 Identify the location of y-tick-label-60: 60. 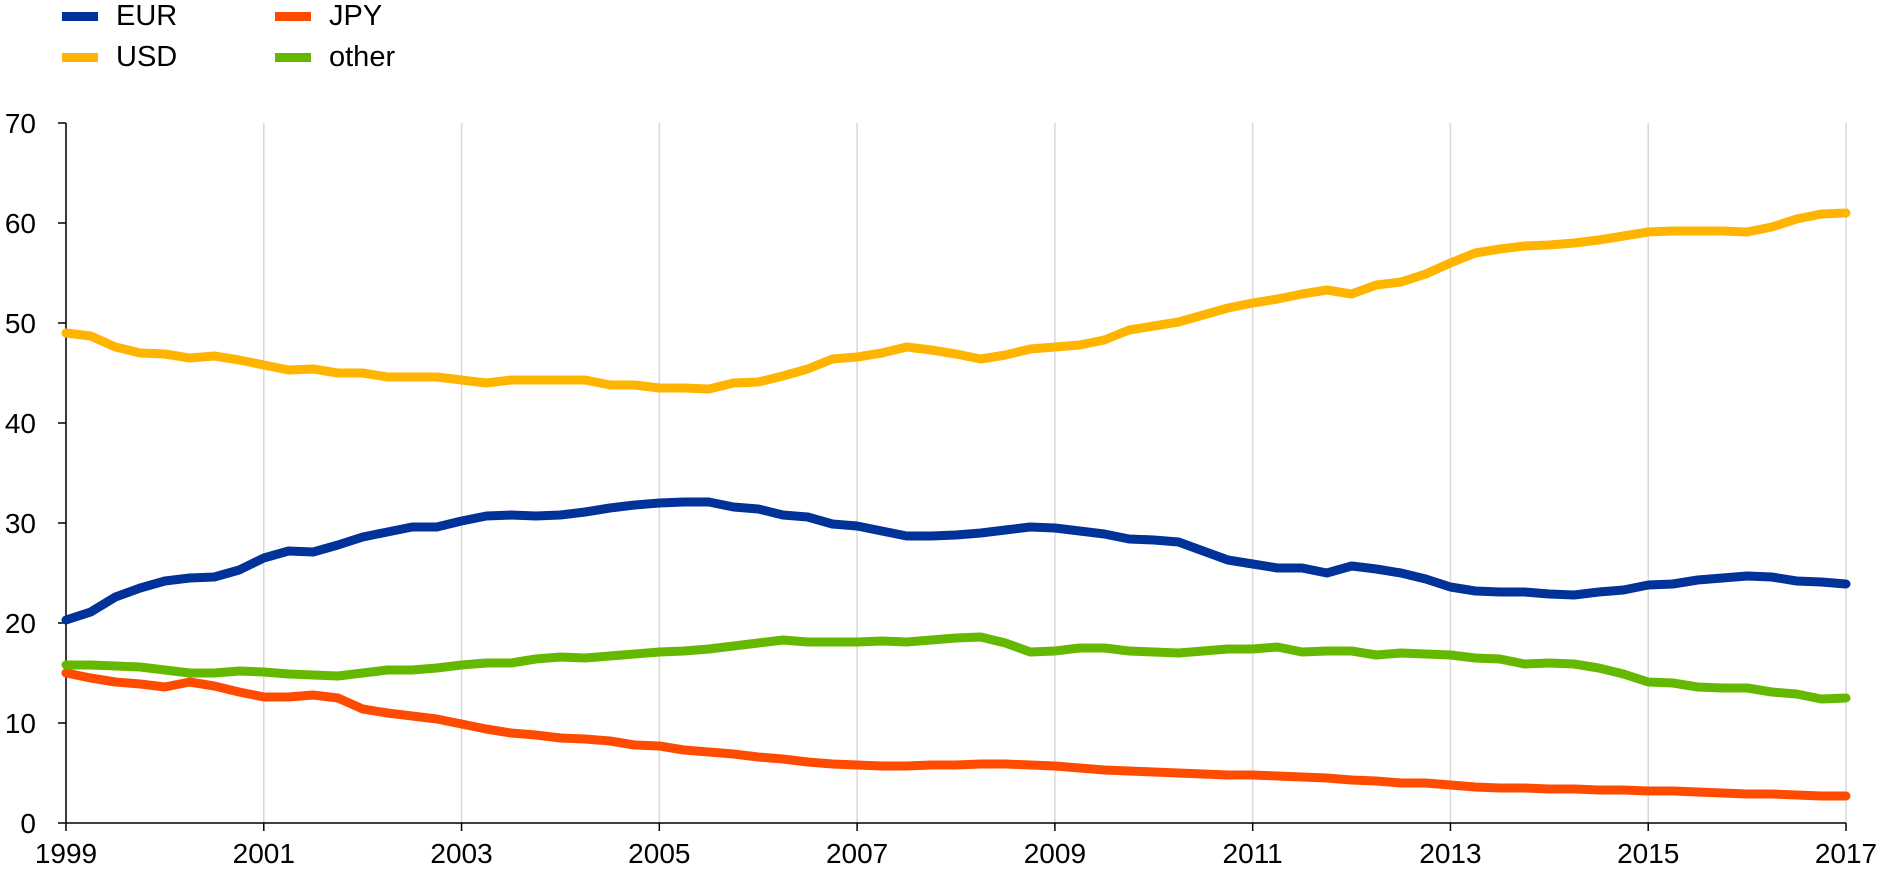
(20, 223).